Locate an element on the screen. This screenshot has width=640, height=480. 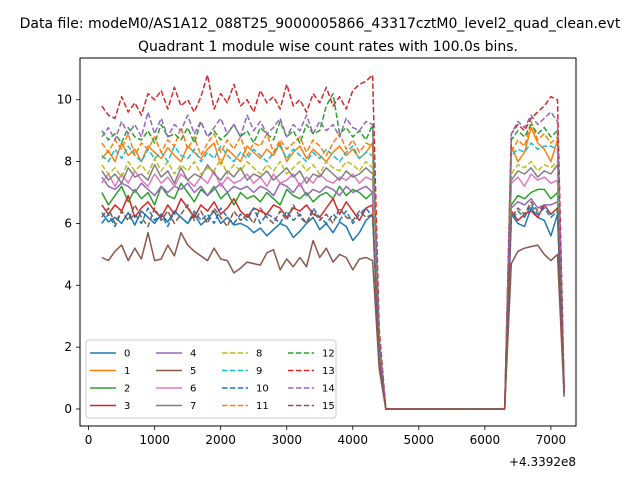
x-tick-label: 4000 is located at coordinates (352, 440).